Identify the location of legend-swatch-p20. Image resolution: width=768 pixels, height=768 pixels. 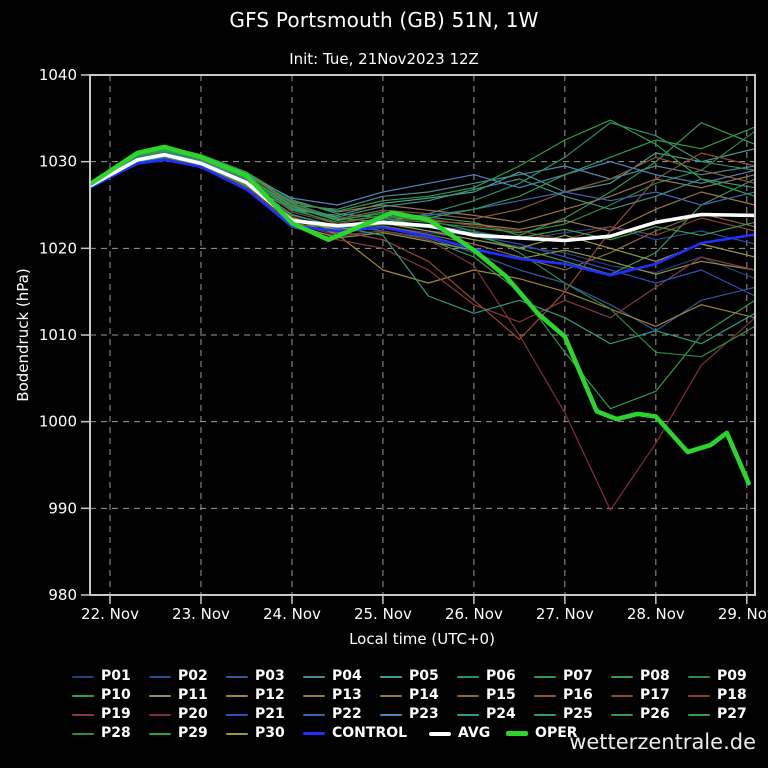
(160, 714).